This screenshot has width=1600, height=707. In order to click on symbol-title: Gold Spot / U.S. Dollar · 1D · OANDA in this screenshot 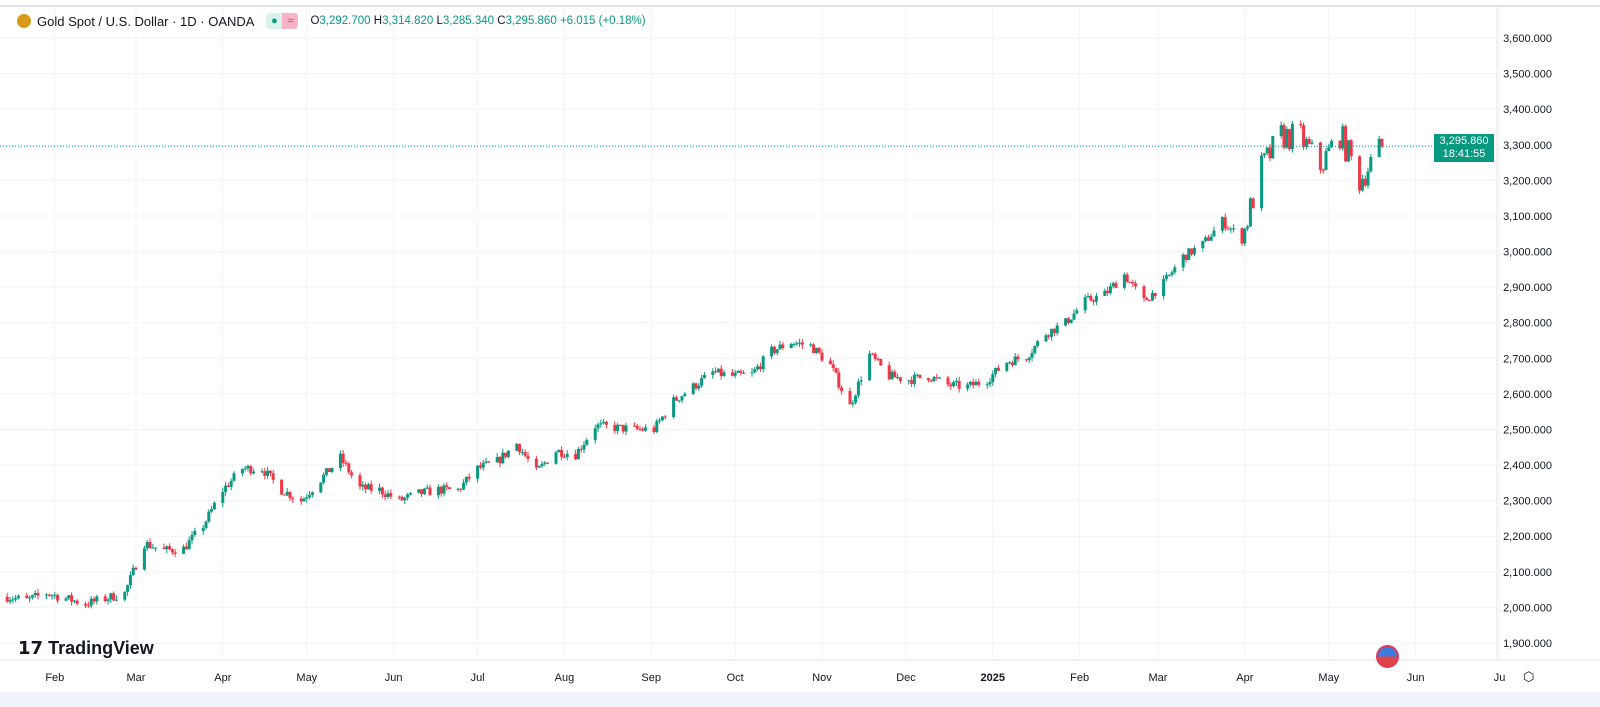, I will do `click(146, 21)`.